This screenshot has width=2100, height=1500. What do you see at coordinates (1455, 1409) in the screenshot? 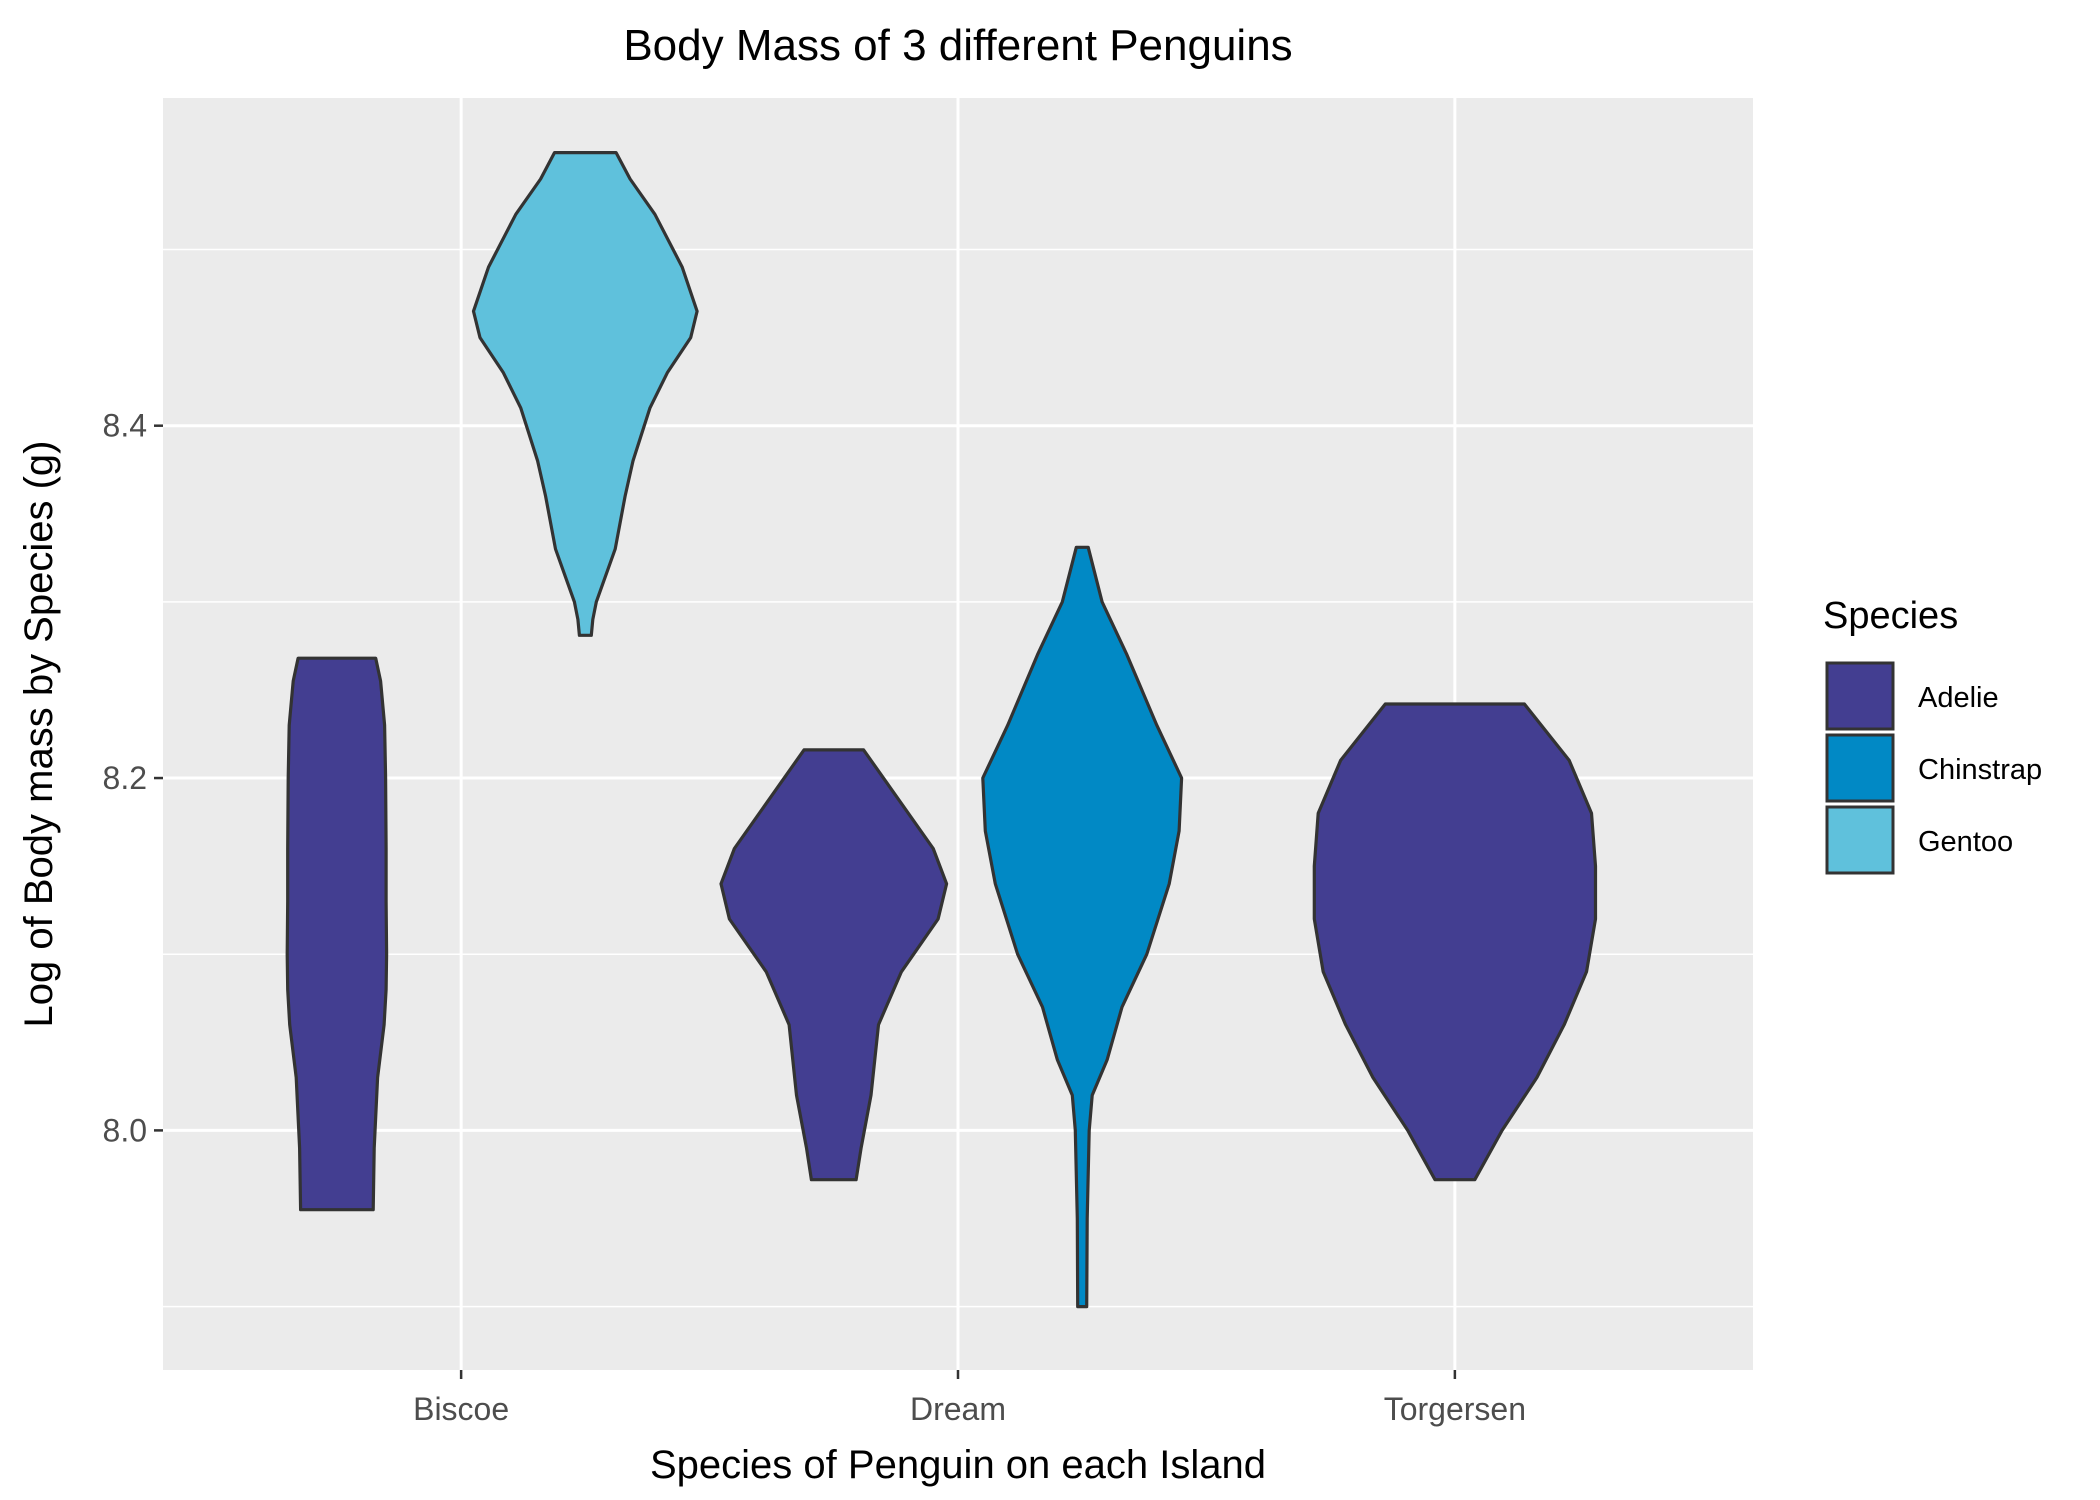
I see `x-tick-label: Torgersen` at bounding box center [1455, 1409].